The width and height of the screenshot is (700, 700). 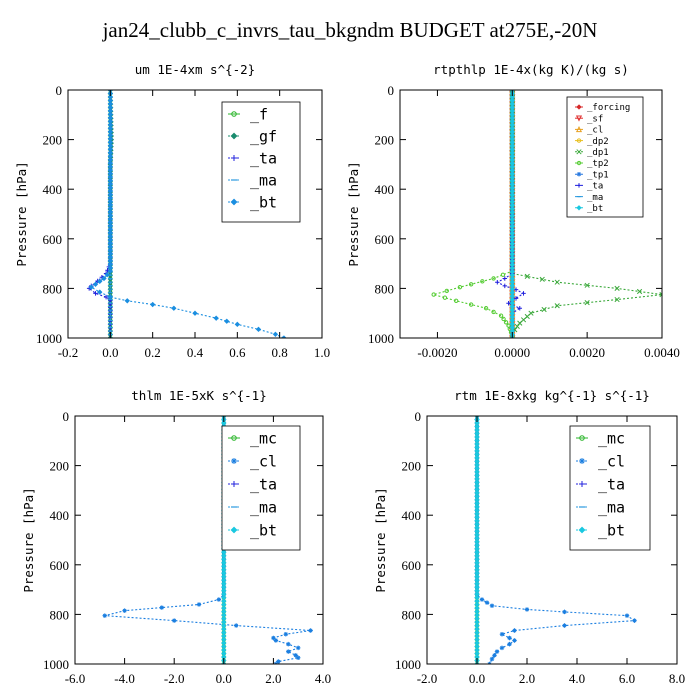 What do you see at coordinates (124, 678) in the screenshot?
I see `x-tick-label: -4.0` at bounding box center [124, 678].